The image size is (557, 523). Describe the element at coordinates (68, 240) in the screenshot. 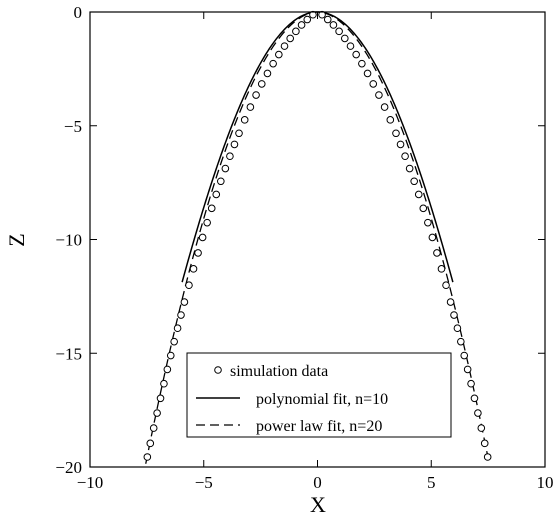

I see `y-tick-label: −10` at that location.